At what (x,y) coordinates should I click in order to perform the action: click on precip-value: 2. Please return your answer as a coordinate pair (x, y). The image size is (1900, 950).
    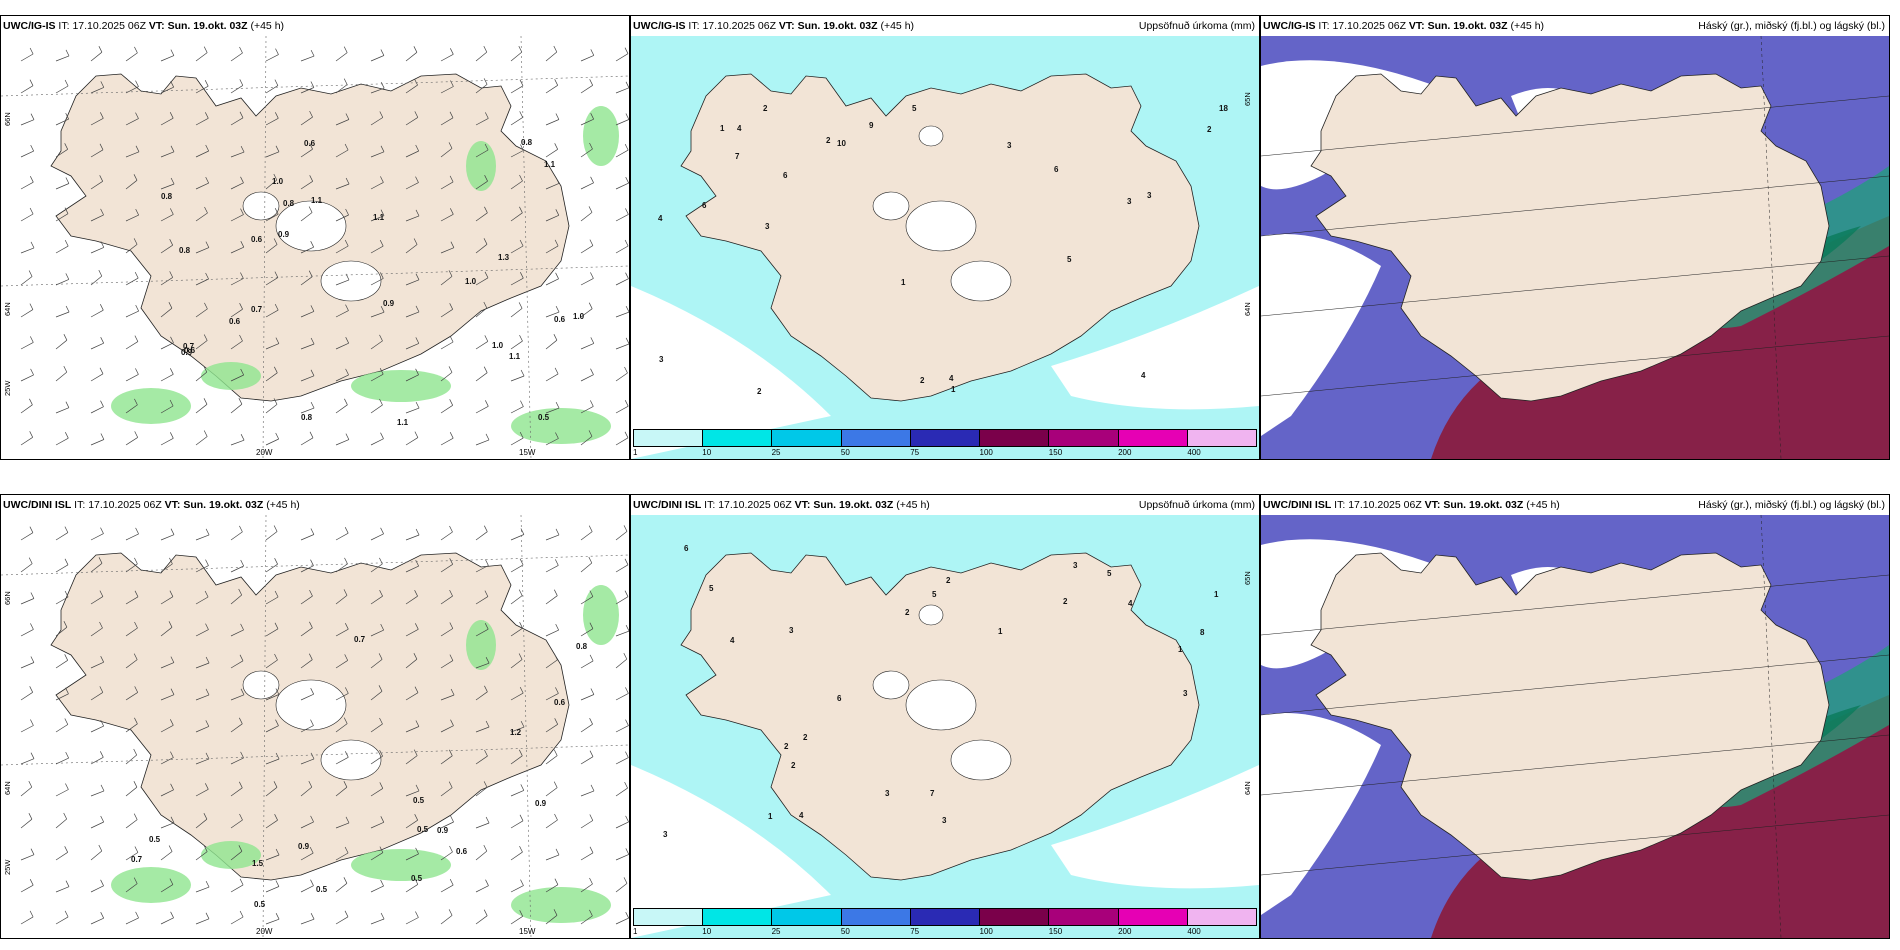
    Looking at the image, I should click on (907, 612).